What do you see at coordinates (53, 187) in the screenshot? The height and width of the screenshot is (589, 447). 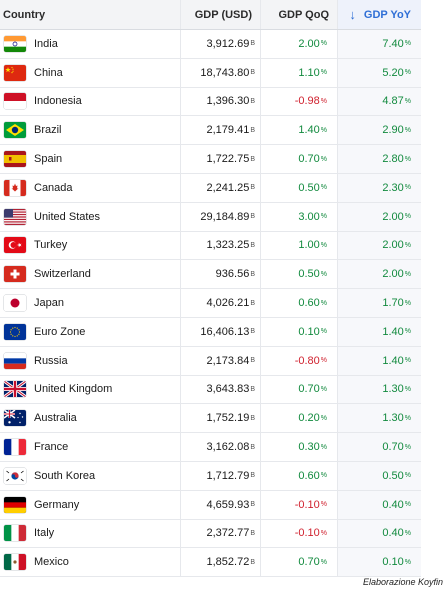 I see `country-name: Canada` at bounding box center [53, 187].